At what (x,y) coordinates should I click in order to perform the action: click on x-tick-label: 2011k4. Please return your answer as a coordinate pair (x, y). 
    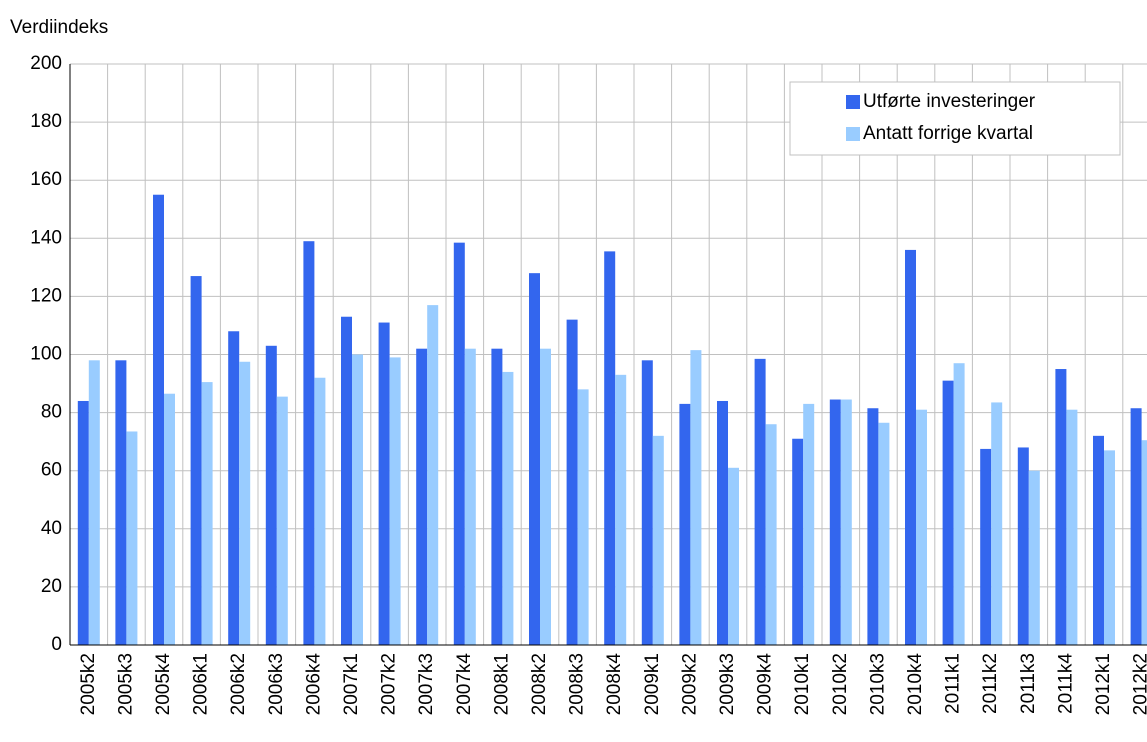
    Looking at the image, I should click on (1065, 683).